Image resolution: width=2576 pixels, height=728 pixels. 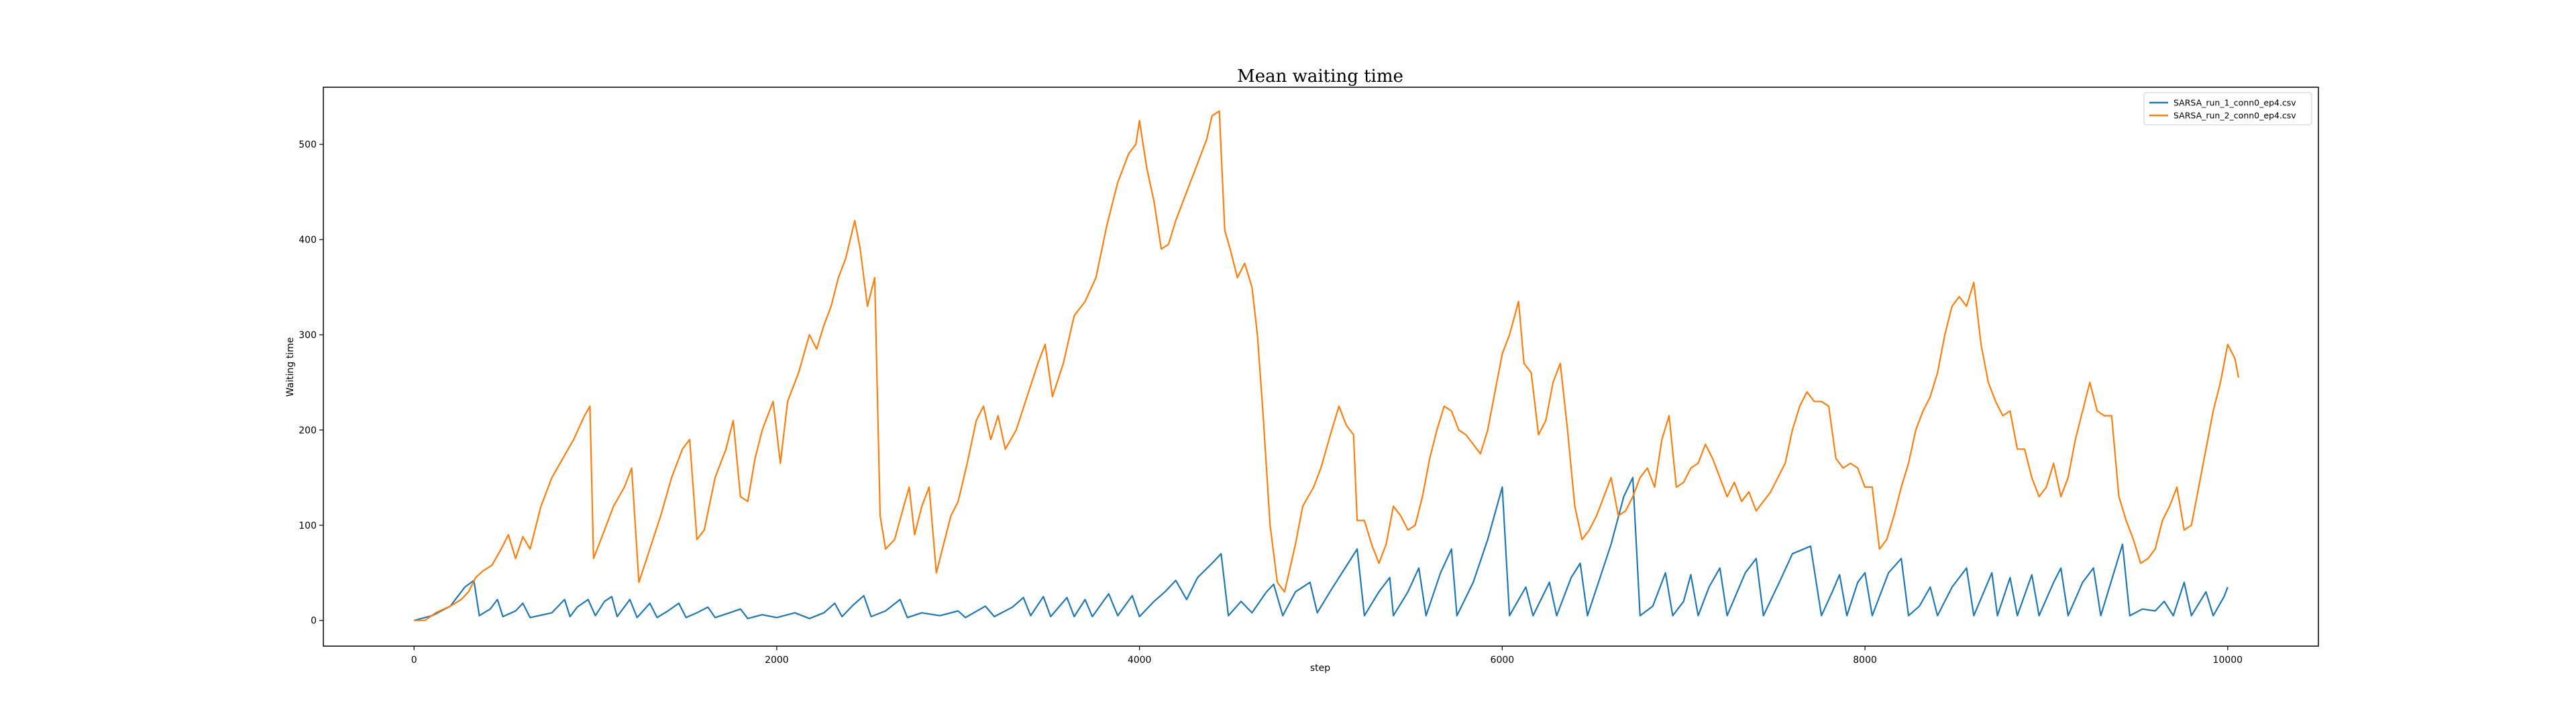 What do you see at coordinates (290, 367) in the screenshot?
I see `y-axis-label: Waiting time` at bounding box center [290, 367].